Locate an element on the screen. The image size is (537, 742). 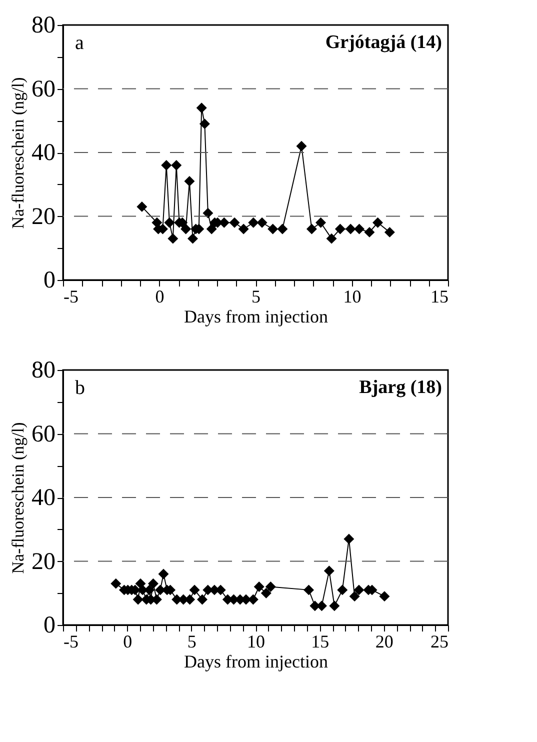
annotation: Grjótagjá (14) is located at coordinates (383, 42).